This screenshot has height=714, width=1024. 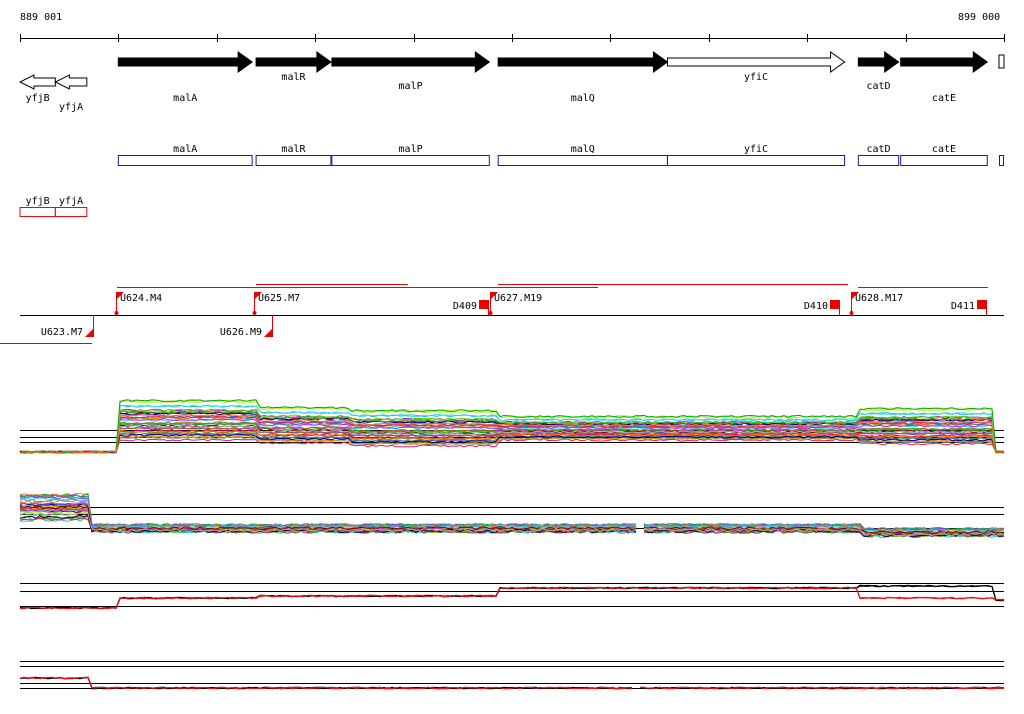 I want to click on annotation-box-yfiC, so click(x=756, y=160).